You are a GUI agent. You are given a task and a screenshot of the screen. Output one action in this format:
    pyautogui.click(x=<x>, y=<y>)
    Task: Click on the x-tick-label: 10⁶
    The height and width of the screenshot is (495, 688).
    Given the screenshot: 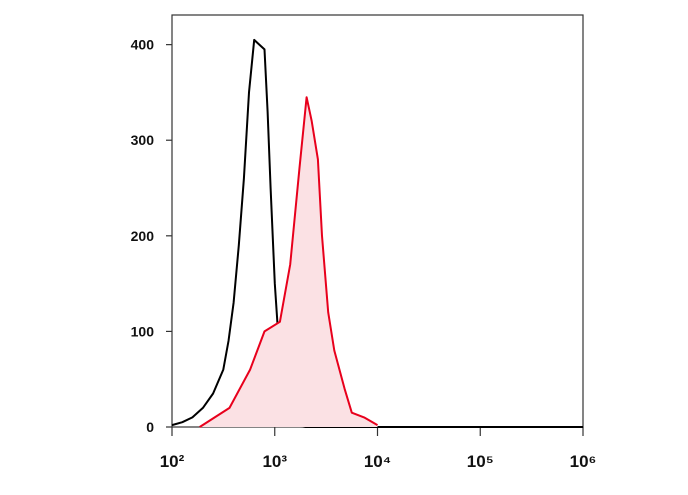 What is the action you would take?
    pyautogui.click(x=583, y=461)
    